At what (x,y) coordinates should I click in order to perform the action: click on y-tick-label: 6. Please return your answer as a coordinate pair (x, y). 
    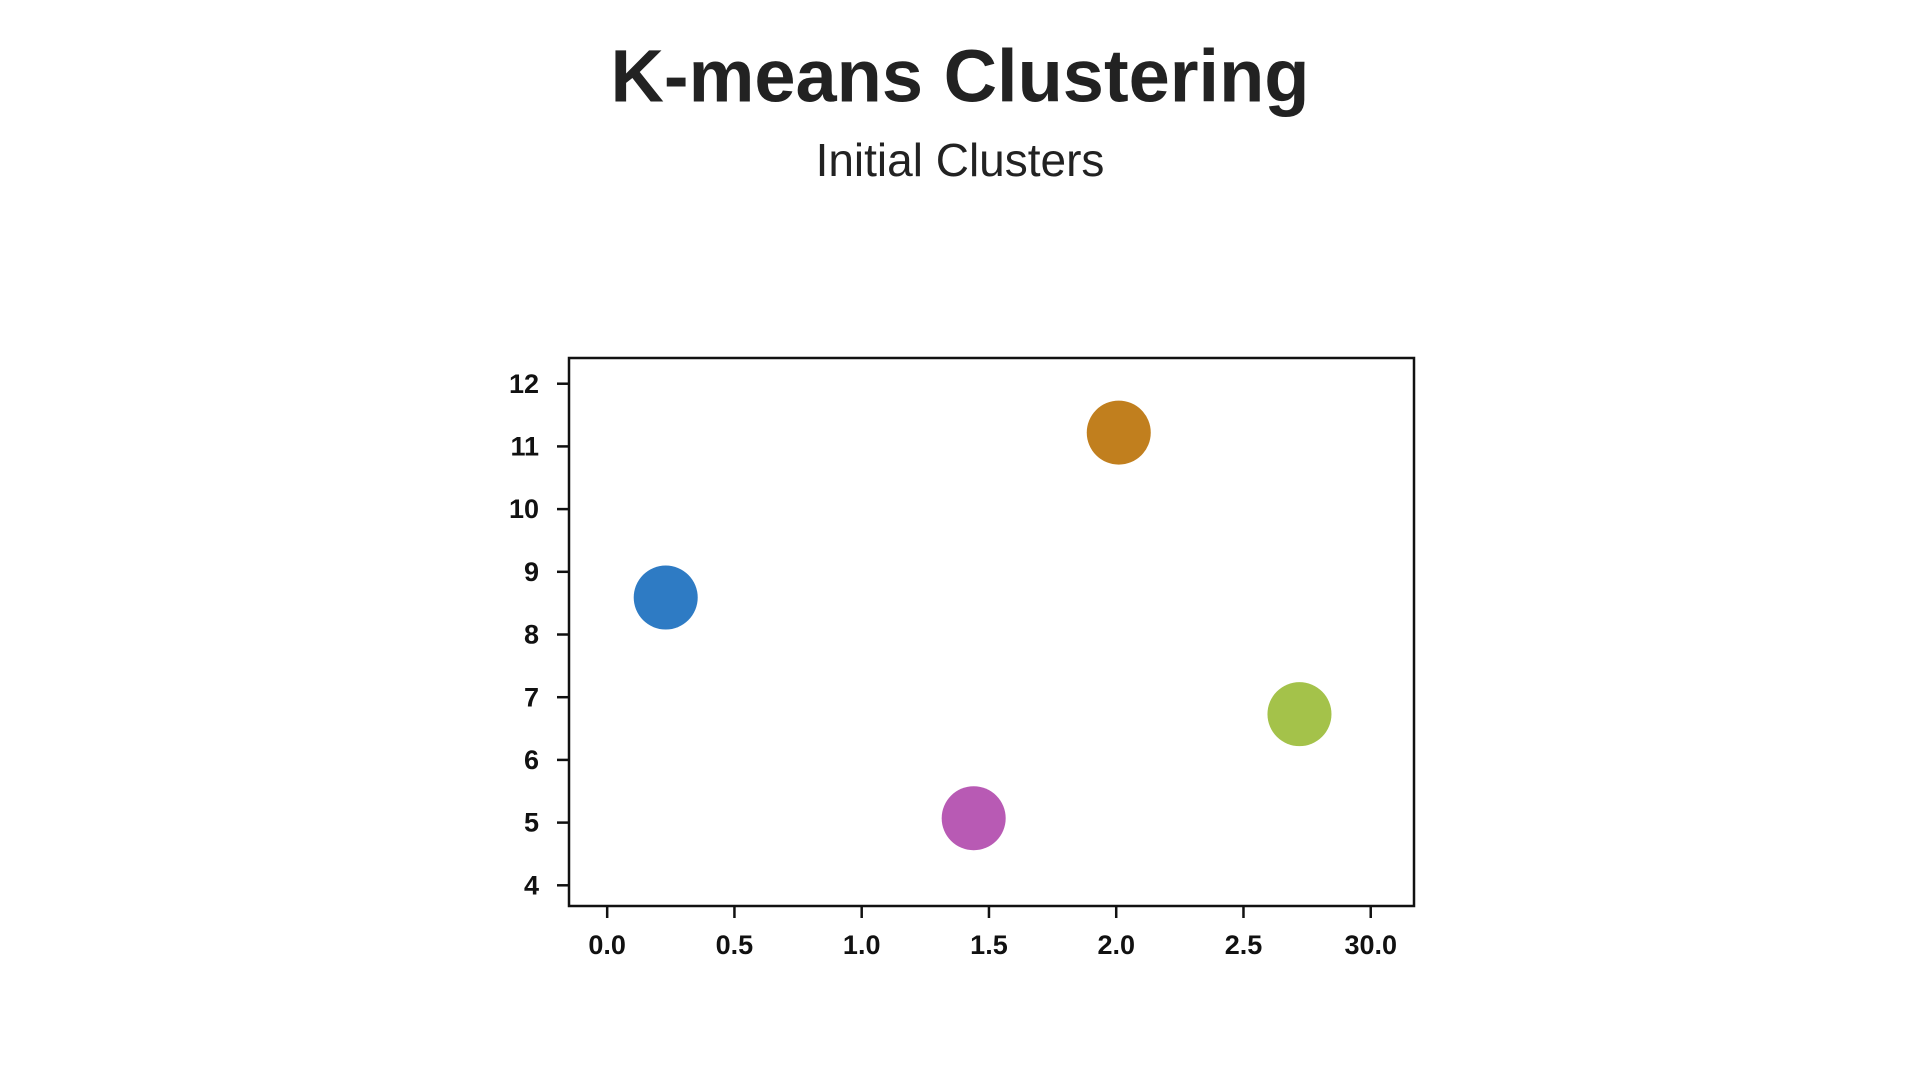
    Looking at the image, I should click on (531, 760).